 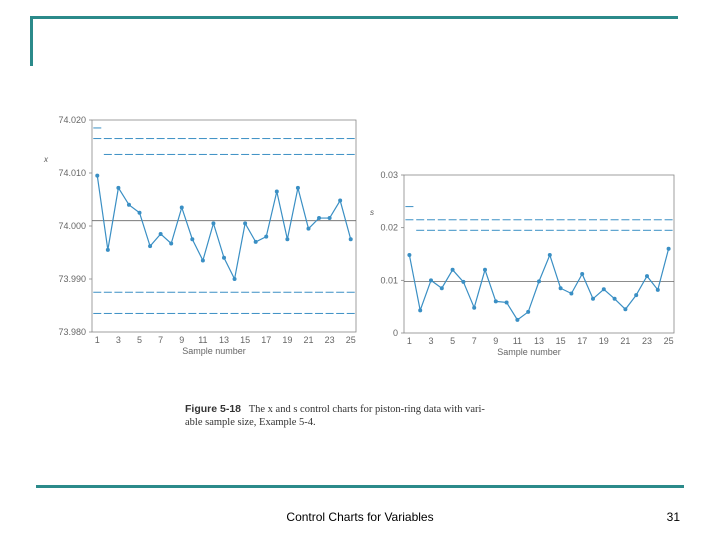 What do you see at coordinates (46, 159) in the screenshot?
I see `y-axis-label: x` at bounding box center [46, 159].